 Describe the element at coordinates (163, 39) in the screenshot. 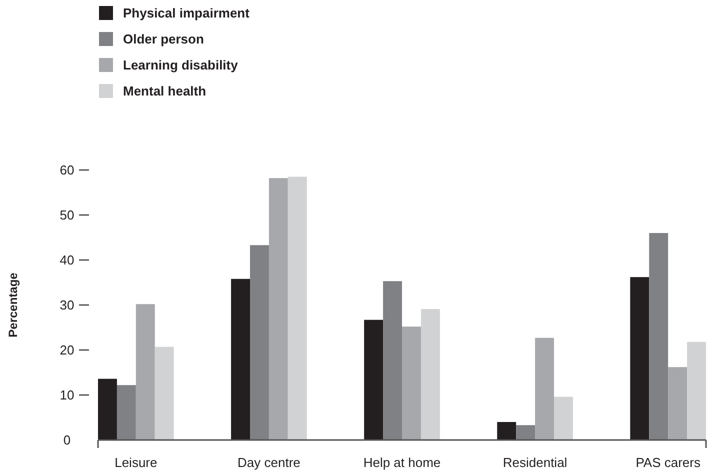

I see `legend-label: Older person` at that location.